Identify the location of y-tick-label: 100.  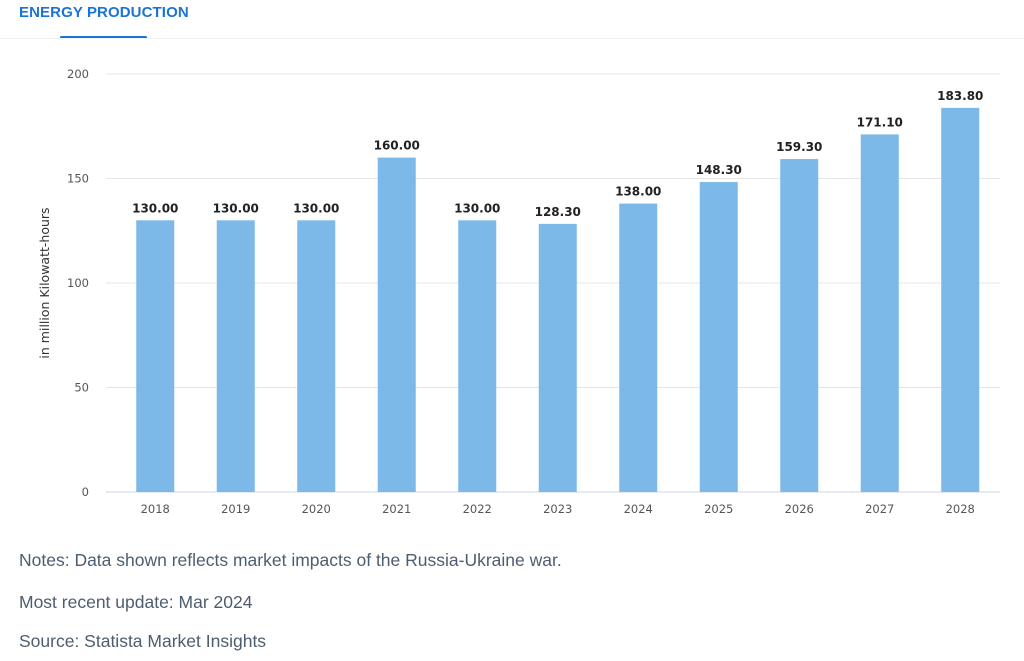
(78, 283).